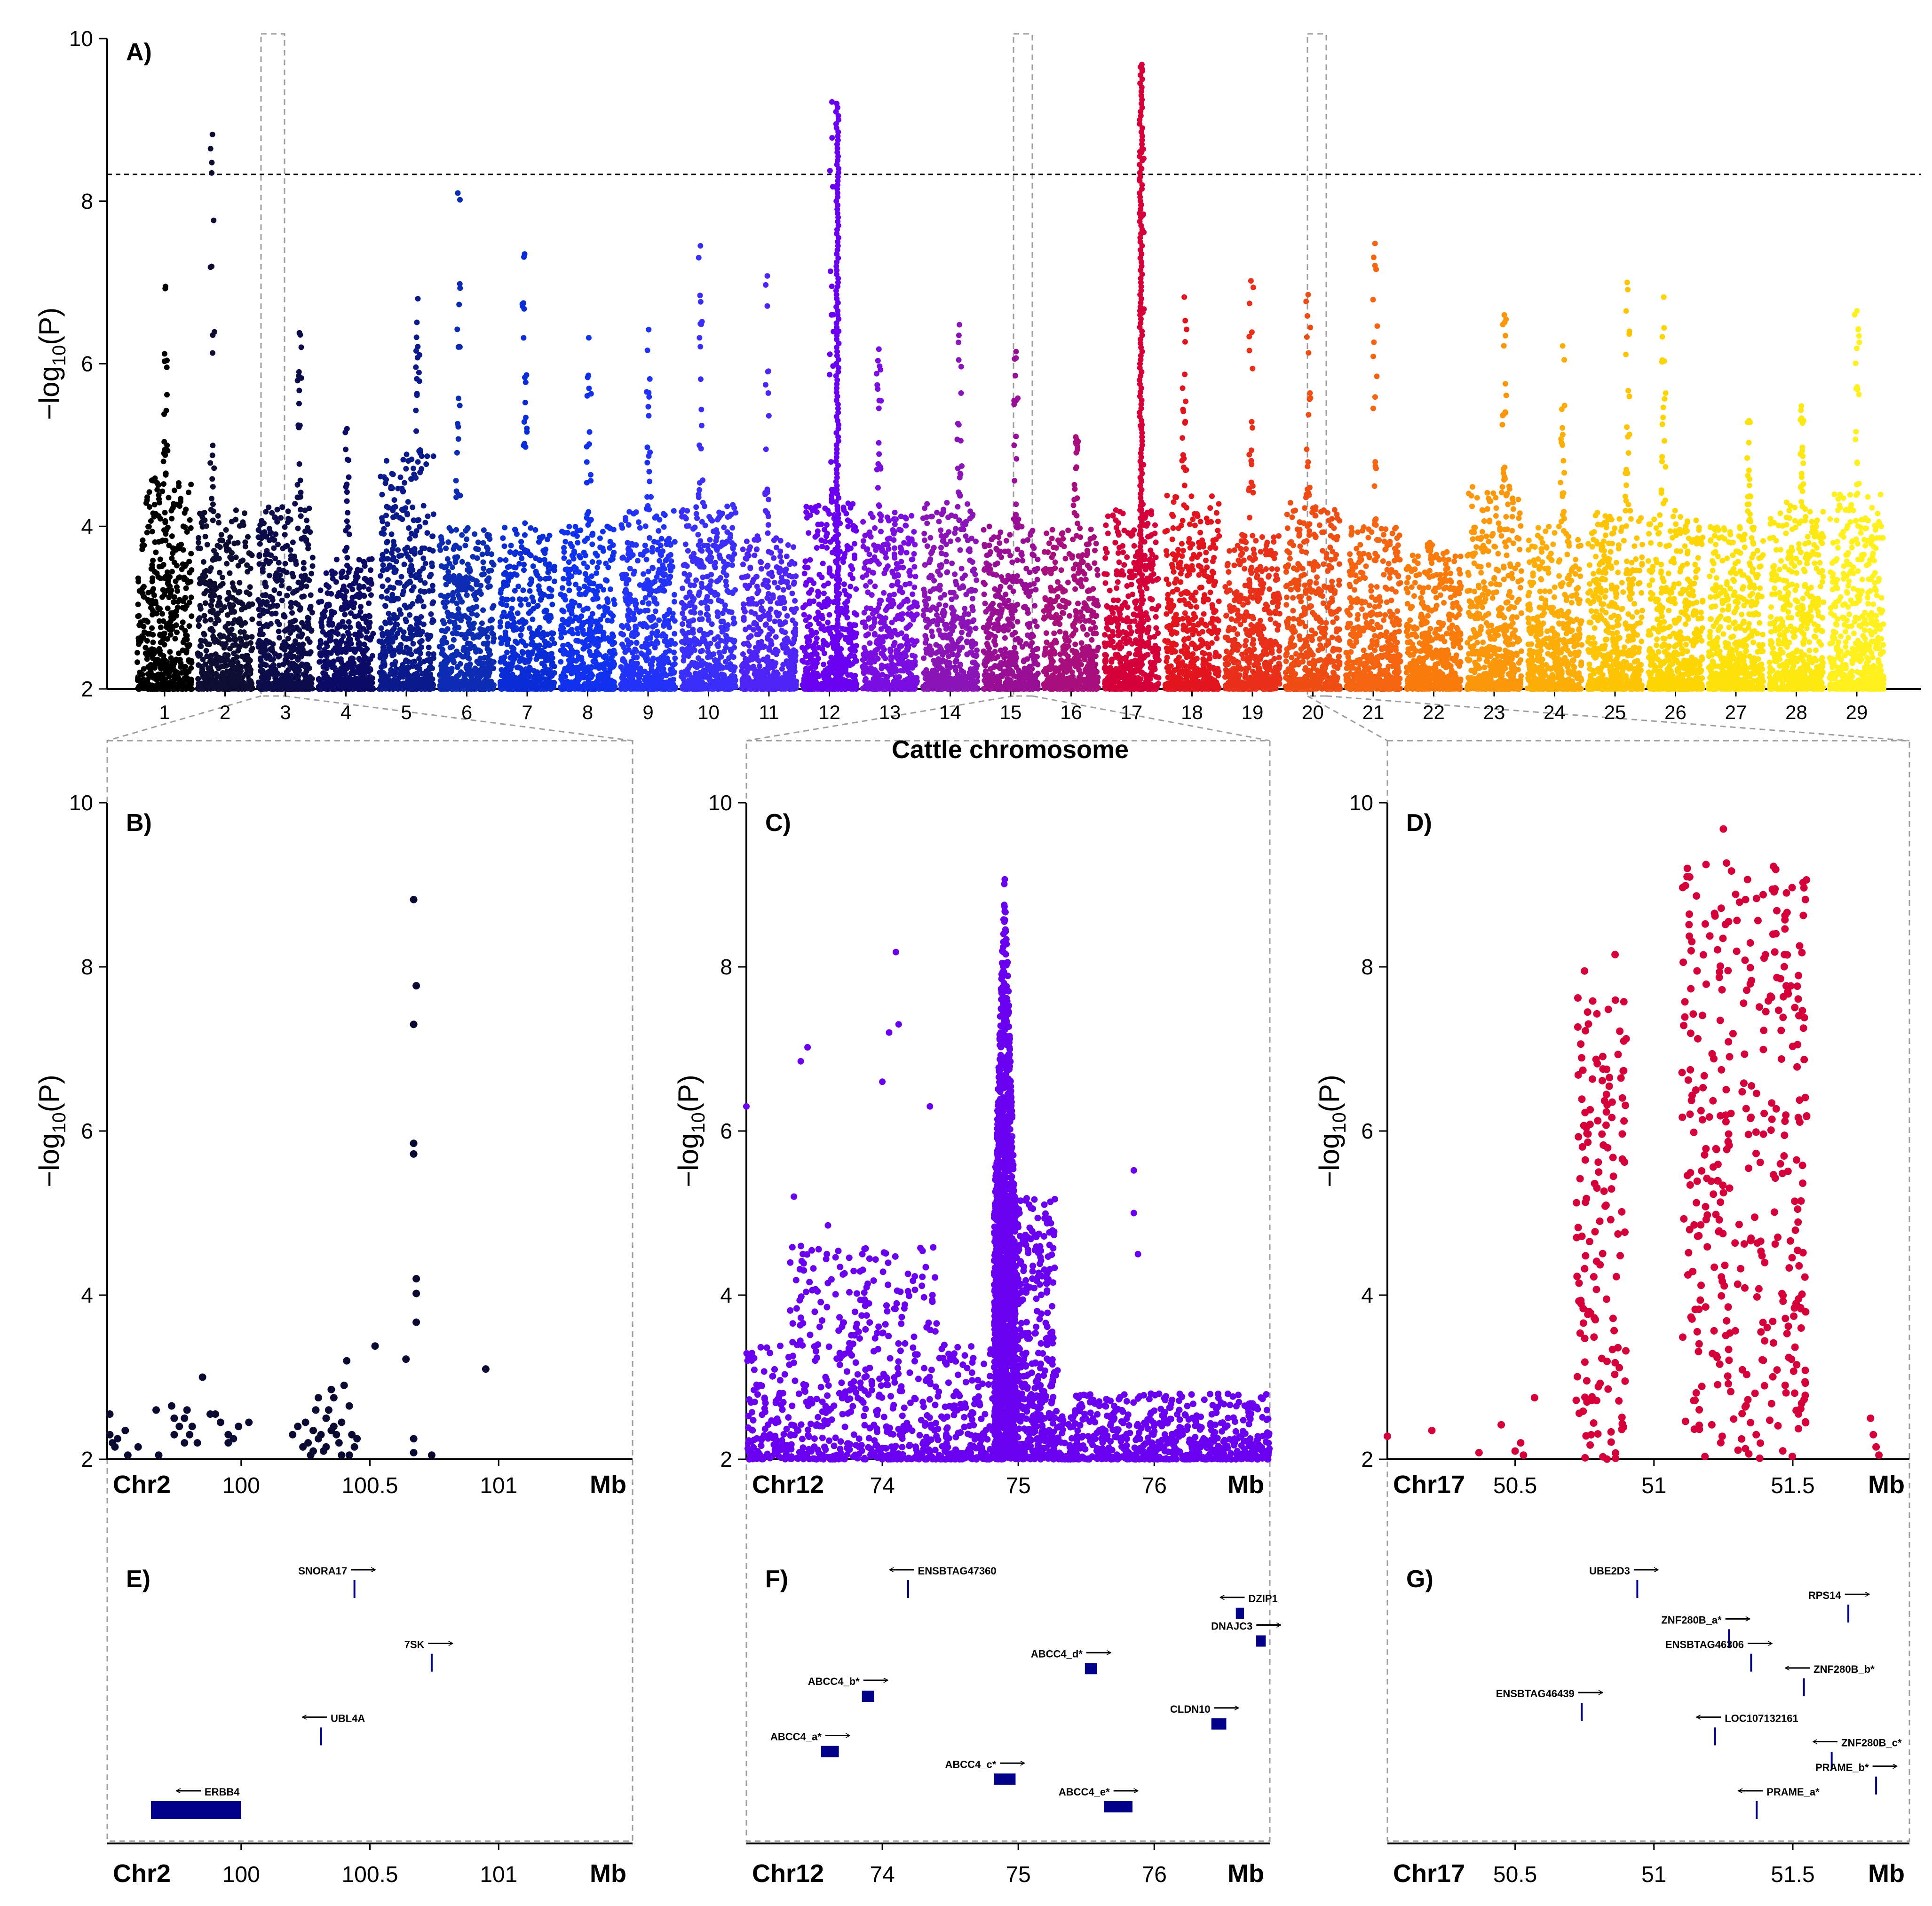 Image resolution: width=1932 pixels, height=1906 pixels. I want to click on zoom-funnel-line, so click(1618, 718).